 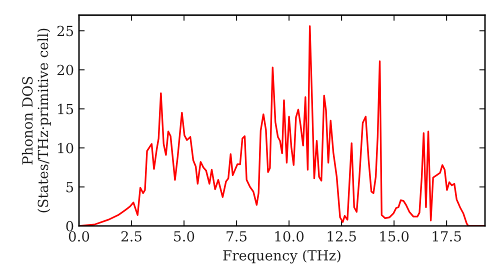 What do you see at coordinates (184, 236) in the screenshot?
I see `x-tick-label: 5.0` at bounding box center [184, 236].